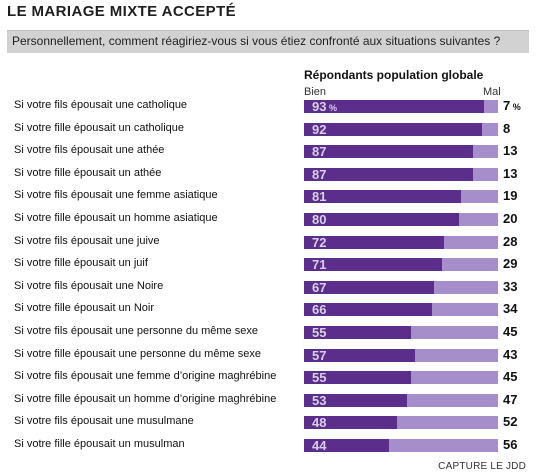 The height and width of the screenshot is (475, 536). What do you see at coordinates (507, 128) in the screenshot?
I see `mal-value-label: 8` at bounding box center [507, 128].